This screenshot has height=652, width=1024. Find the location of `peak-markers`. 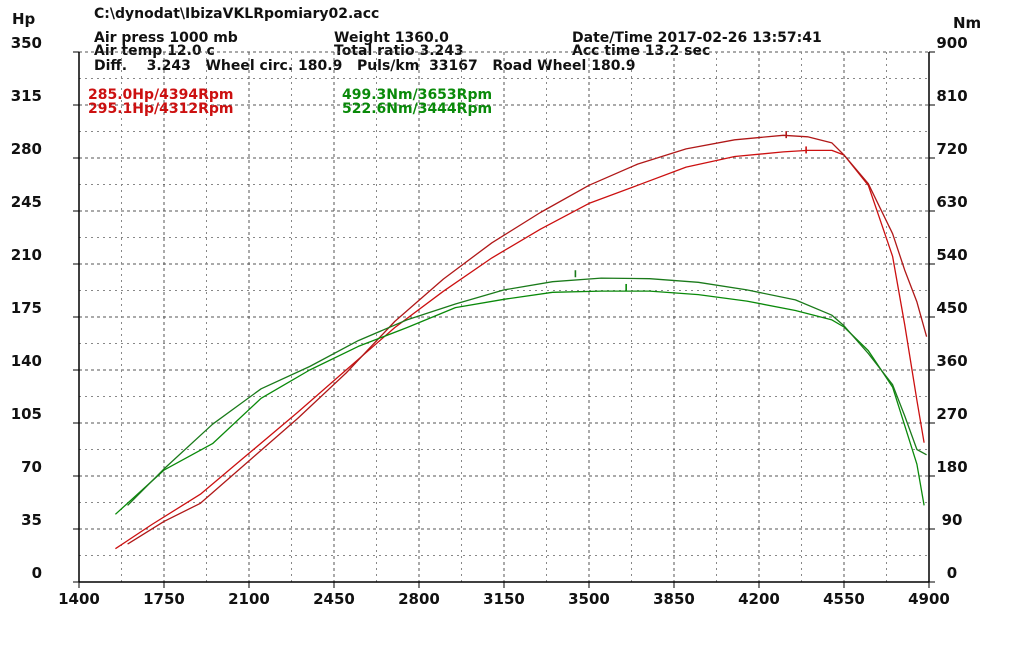

peak-markers is located at coordinates (690, 211).